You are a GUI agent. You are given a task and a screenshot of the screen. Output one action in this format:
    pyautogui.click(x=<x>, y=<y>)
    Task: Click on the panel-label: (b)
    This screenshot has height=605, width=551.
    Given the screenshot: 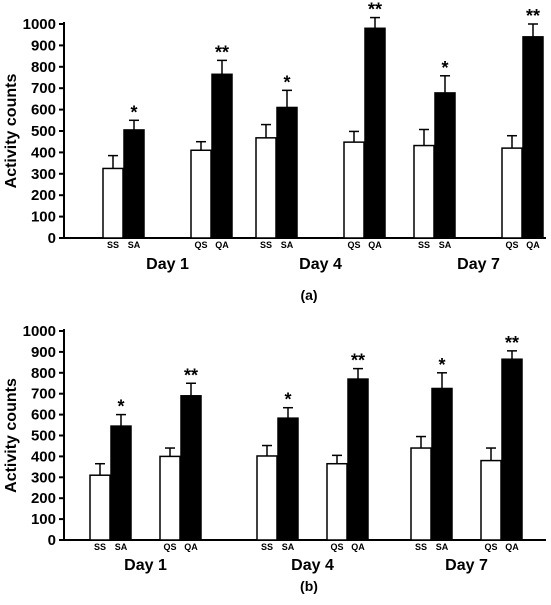 What is the action you would take?
    pyautogui.click(x=309, y=586)
    